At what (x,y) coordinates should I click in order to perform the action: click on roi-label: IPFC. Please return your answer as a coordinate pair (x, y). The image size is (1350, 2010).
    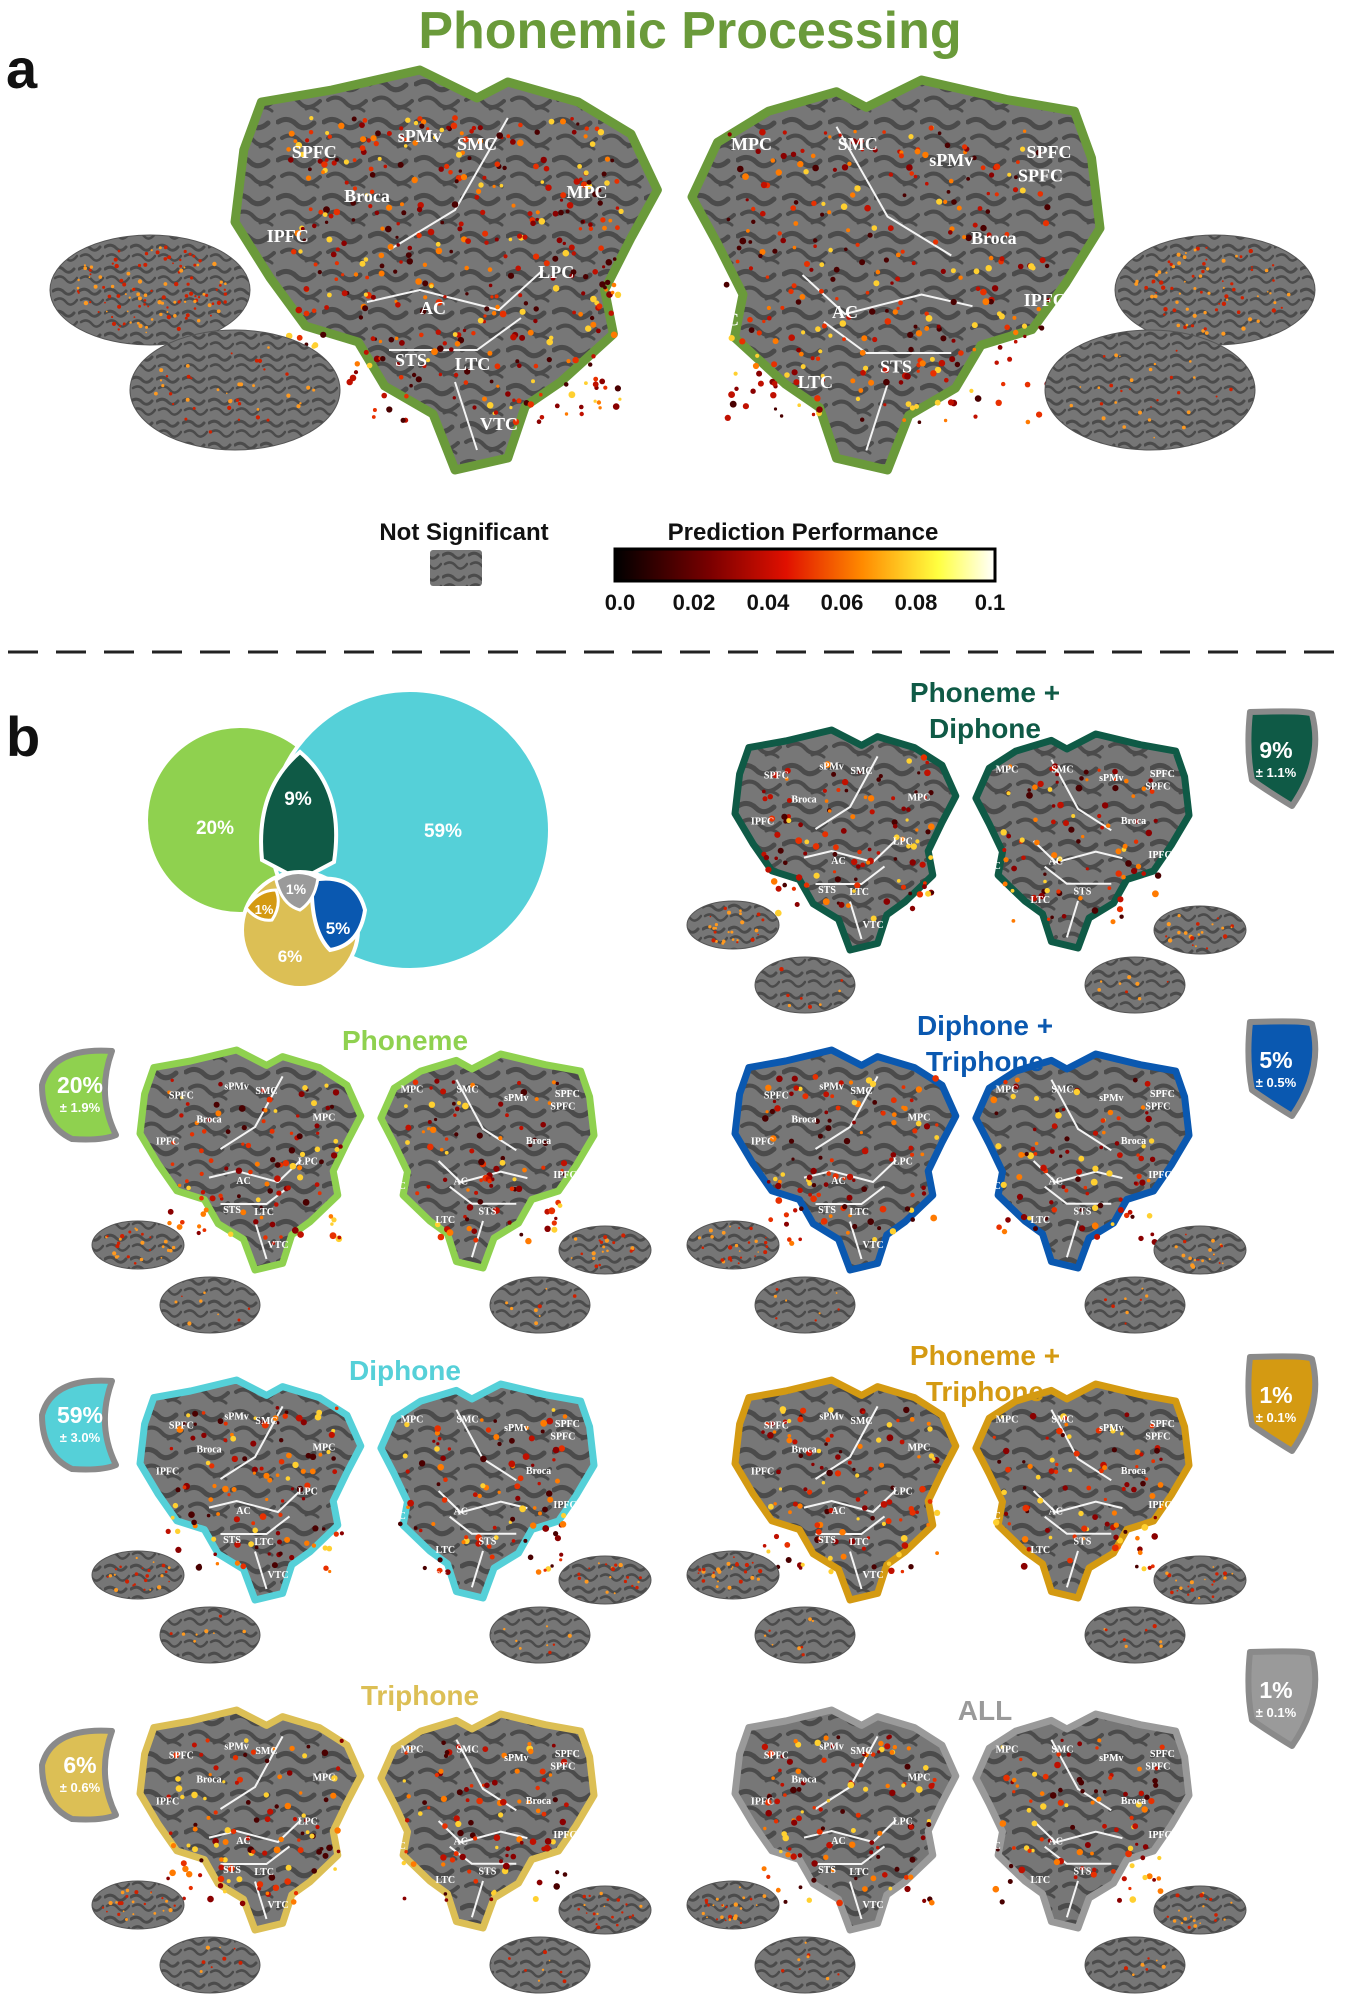
    Looking at the image, I should click on (564, 1175).